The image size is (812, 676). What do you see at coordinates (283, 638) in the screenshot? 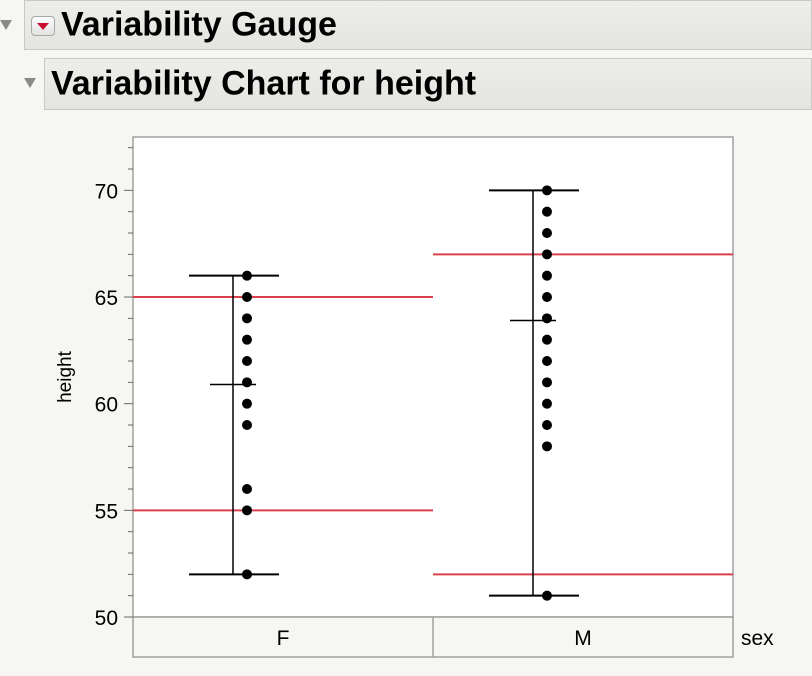
I see `x-category-label: F` at bounding box center [283, 638].